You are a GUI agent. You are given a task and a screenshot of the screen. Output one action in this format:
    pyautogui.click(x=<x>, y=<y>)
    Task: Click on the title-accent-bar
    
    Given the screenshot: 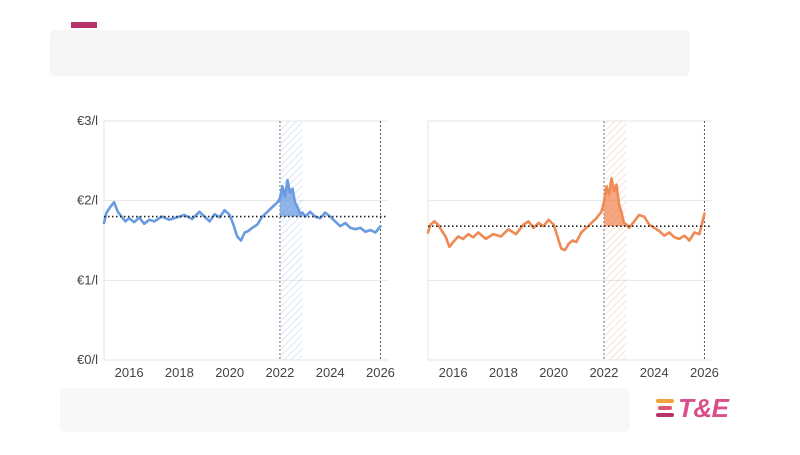 What is the action you would take?
    pyautogui.click(x=84, y=25)
    